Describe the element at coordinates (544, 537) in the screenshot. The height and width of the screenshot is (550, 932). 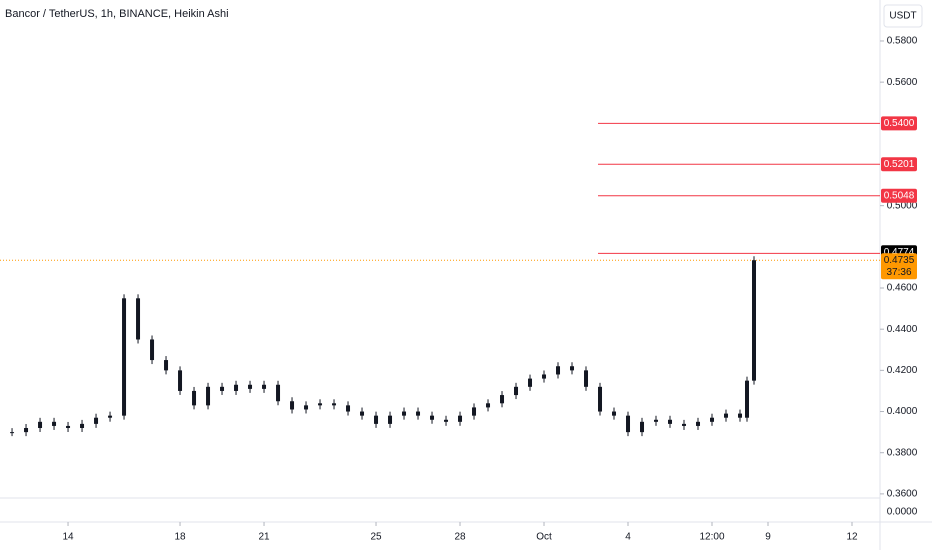
I see `x-tick-label: Oct` at that location.